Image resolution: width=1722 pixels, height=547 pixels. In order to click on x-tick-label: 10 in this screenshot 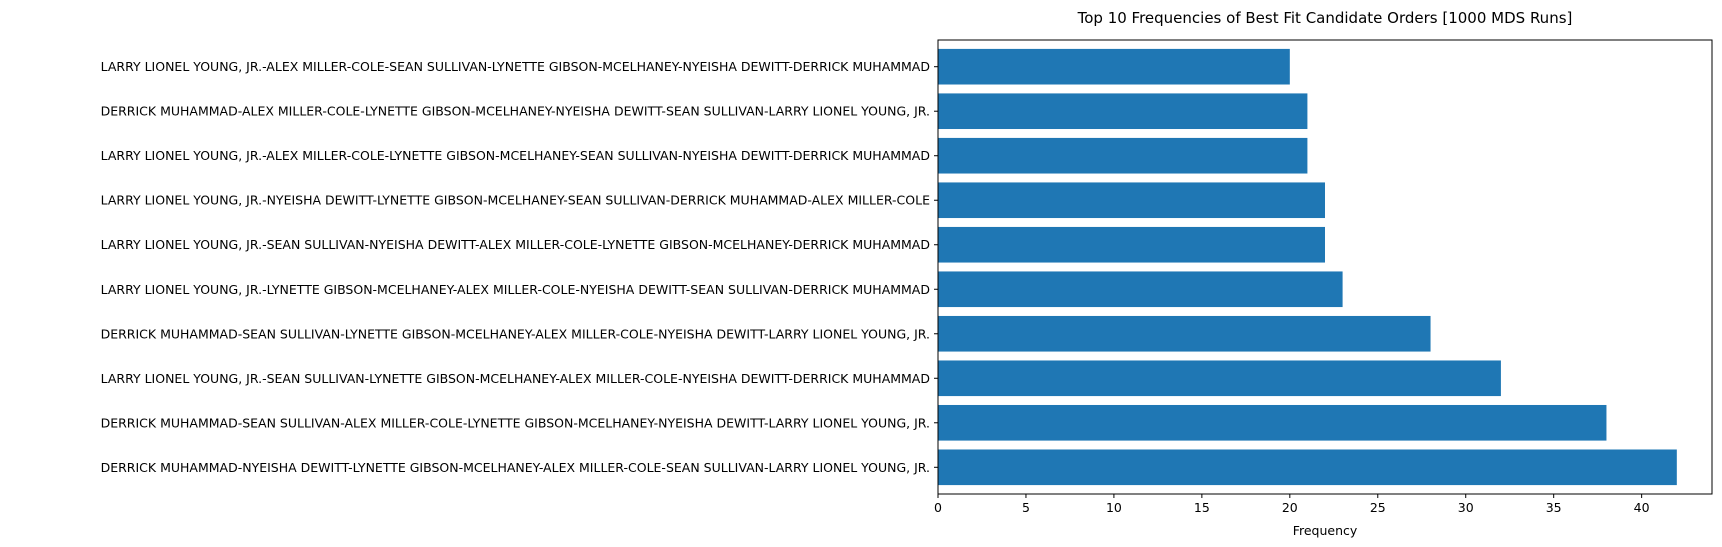, I will do `click(1114, 507)`.